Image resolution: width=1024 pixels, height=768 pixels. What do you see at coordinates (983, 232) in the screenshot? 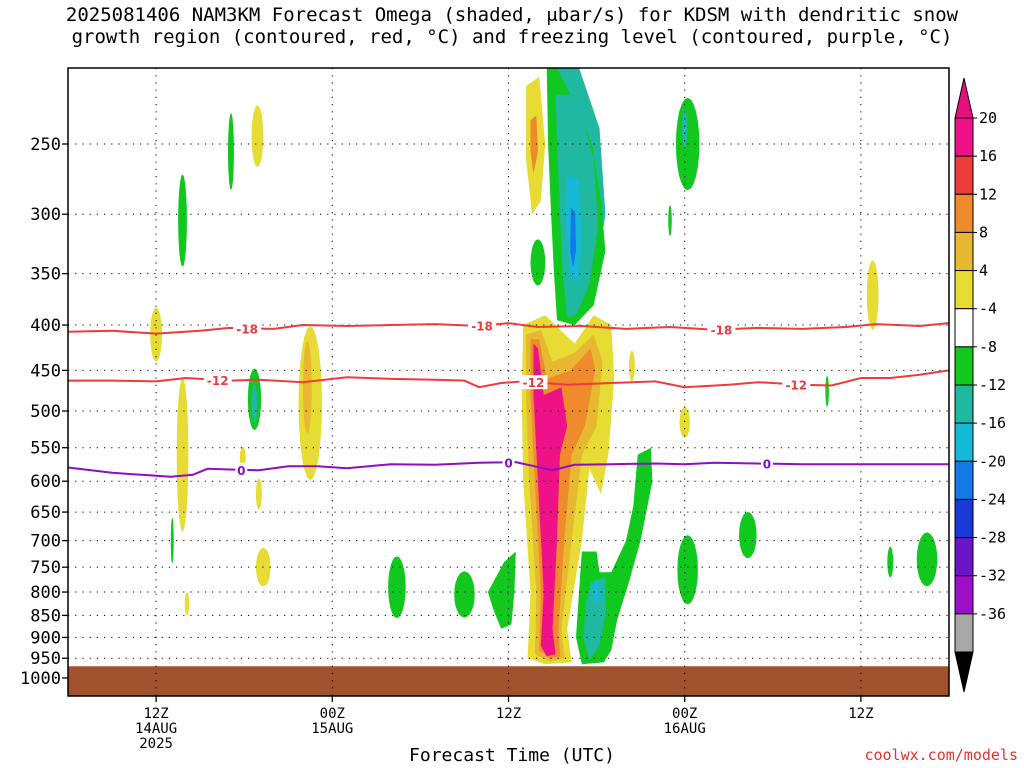
I see `colorbar-label-3: 8` at bounding box center [983, 232].